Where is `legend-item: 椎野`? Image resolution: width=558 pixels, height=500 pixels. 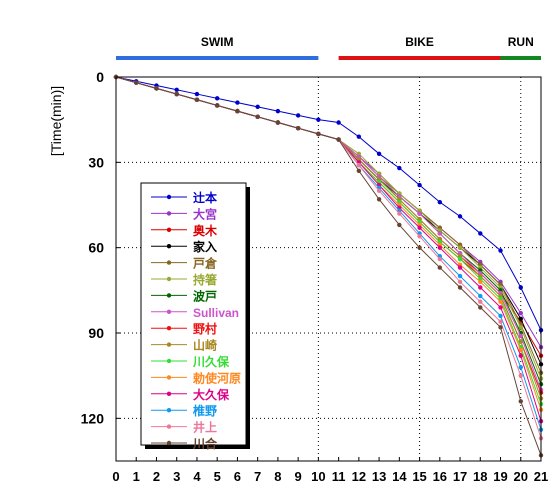
legend-item: 椎野 is located at coordinates (184, 410).